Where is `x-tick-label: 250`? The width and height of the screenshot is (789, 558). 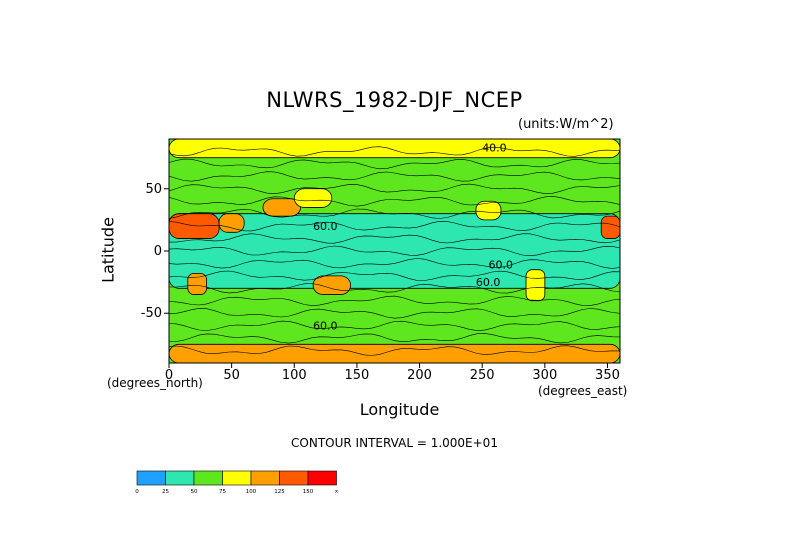
x-tick-label: 250 is located at coordinates (482, 375).